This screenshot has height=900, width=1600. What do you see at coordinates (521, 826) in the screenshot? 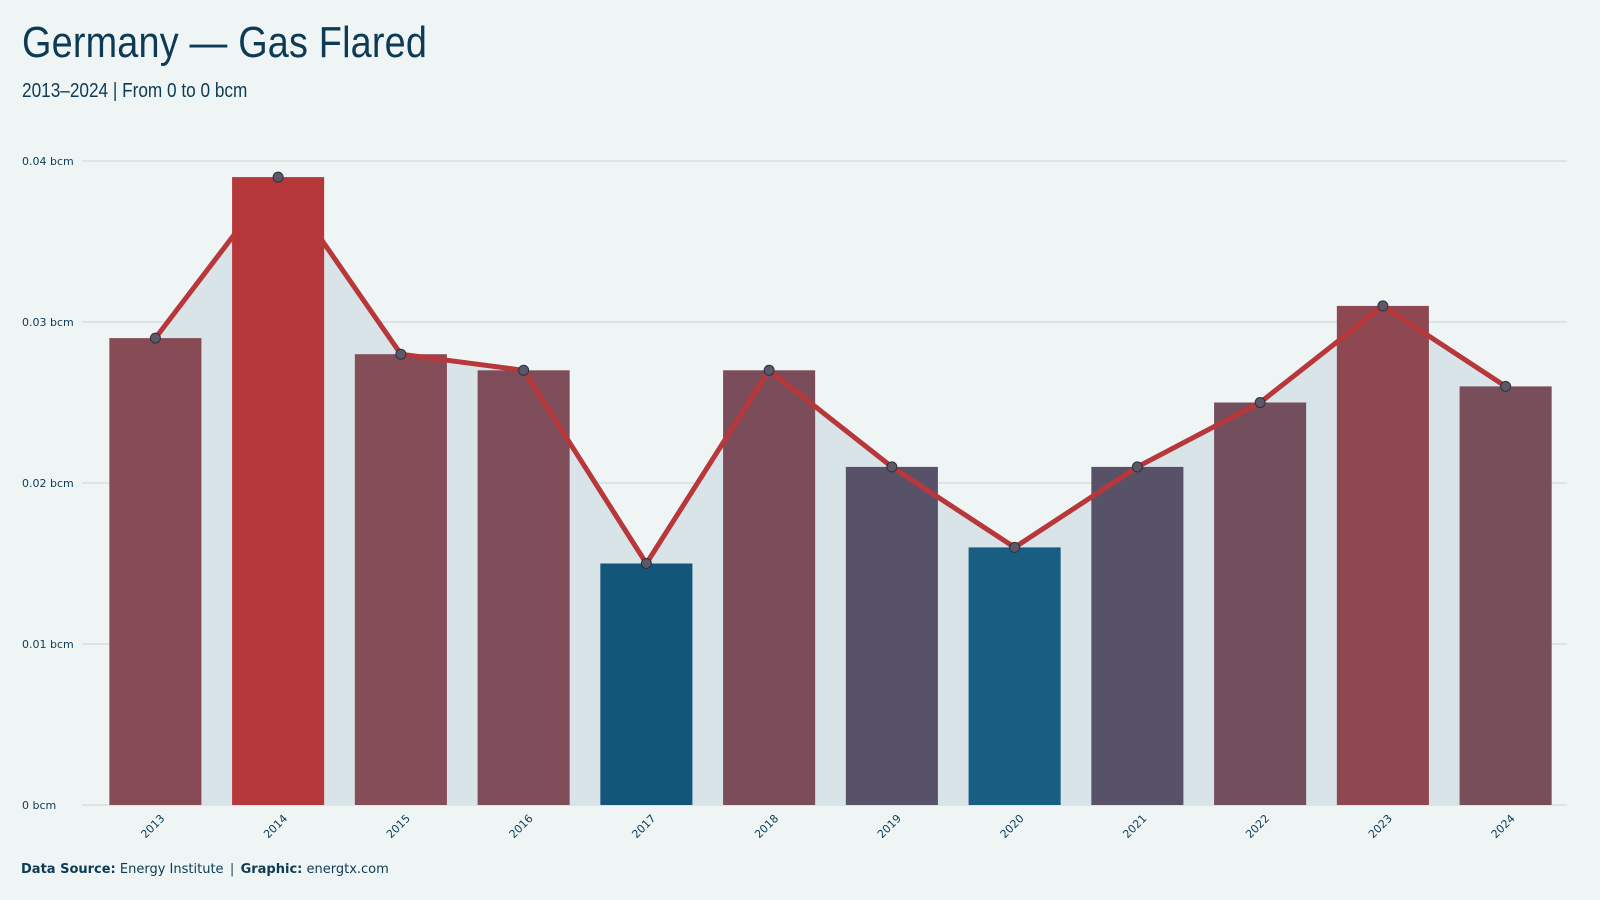
I see `x-tick-label: 2016` at bounding box center [521, 826].